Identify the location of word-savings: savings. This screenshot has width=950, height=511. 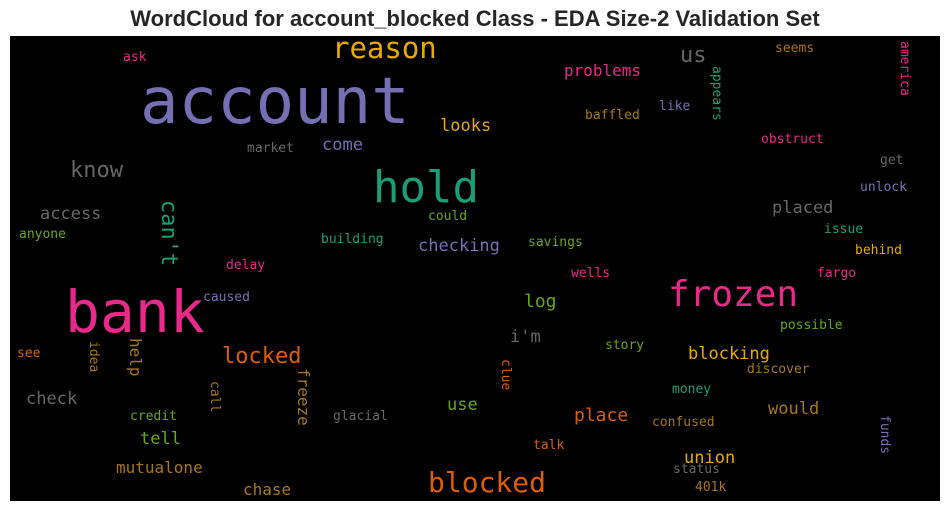
(555, 242).